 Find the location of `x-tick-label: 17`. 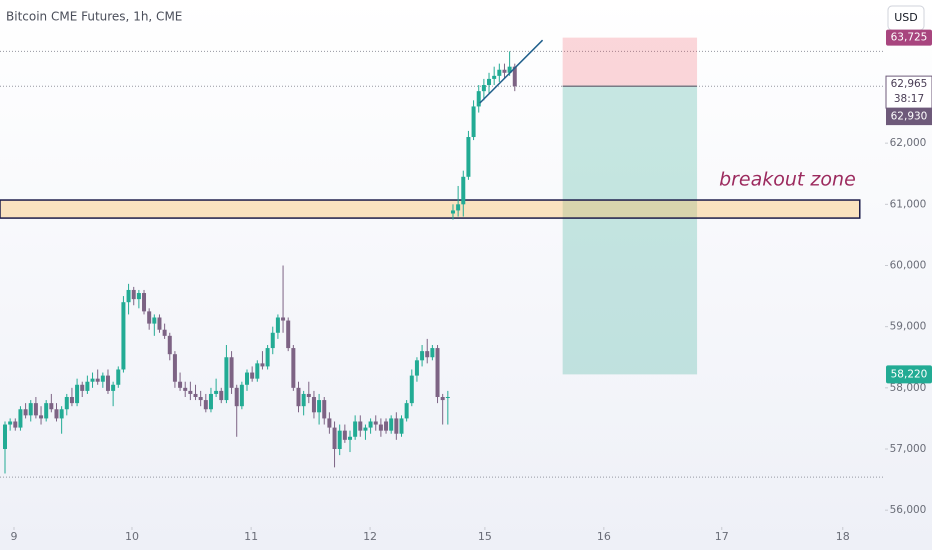

x-tick-label: 17 is located at coordinates (722, 536).